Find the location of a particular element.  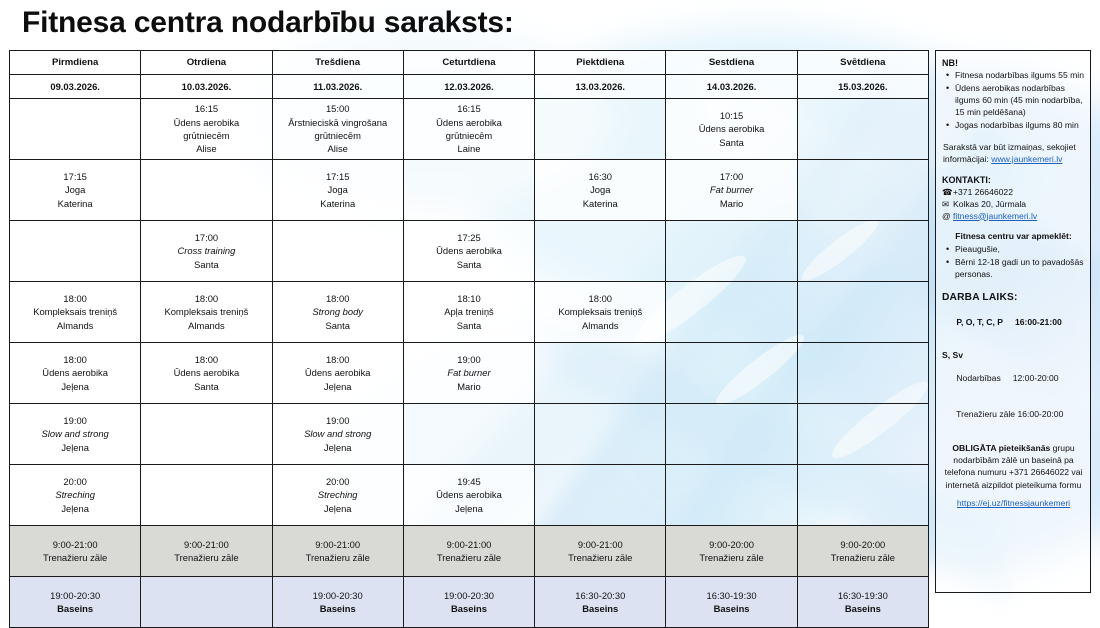

class-cell: 16:15 Ūdens aerobika grūtniecēm Laine is located at coordinates (469, 129).